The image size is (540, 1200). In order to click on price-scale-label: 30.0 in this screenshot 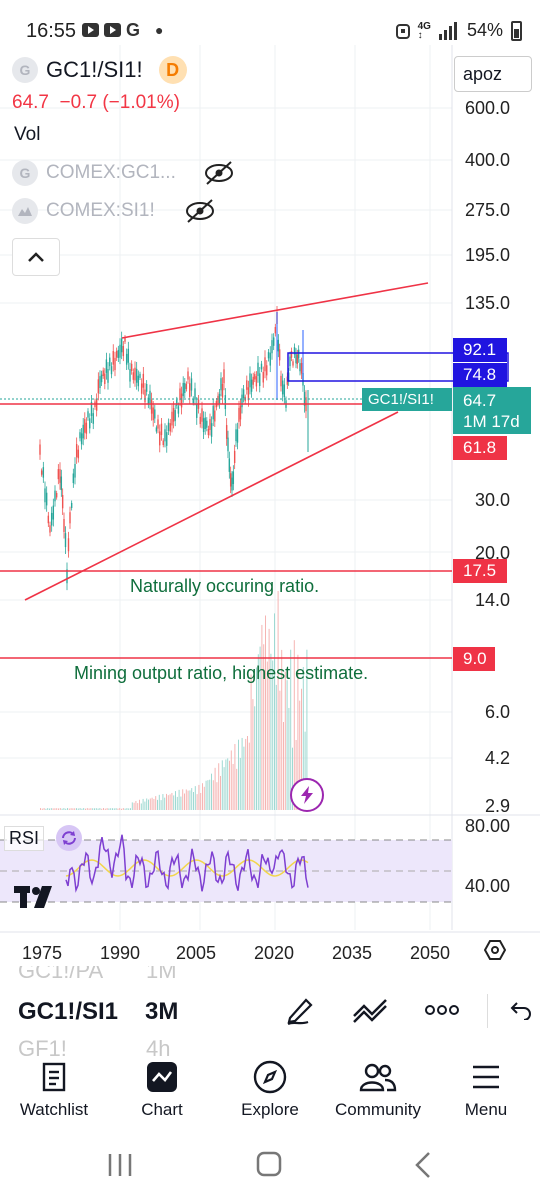, I will do `click(492, 500)`.